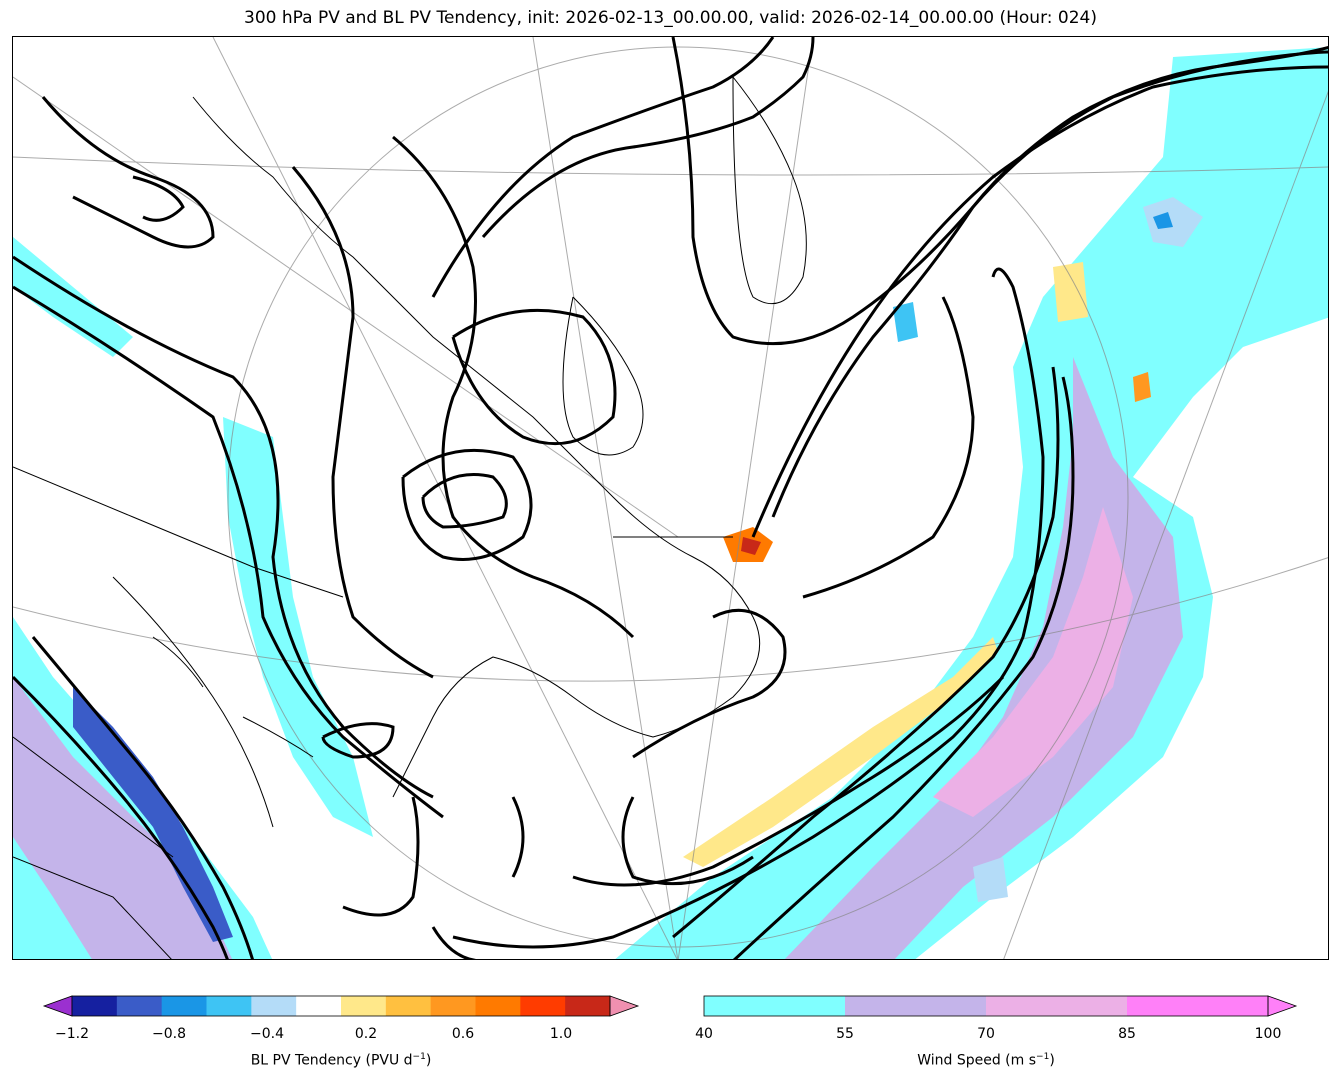 Image resolution: width=1341 pixels, height=1084 pixels. I want to click on pv-colorbar-title: BL PV Tendency (PVU d−1), so click(341, 1060).